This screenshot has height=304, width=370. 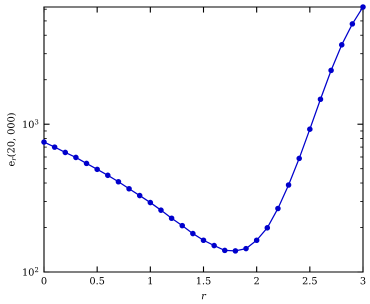 What do you see at coordinates (30, 123) in the screenshot?
I see `y-tick-label: 10$^{3}$` at bounding box center [30, 123].